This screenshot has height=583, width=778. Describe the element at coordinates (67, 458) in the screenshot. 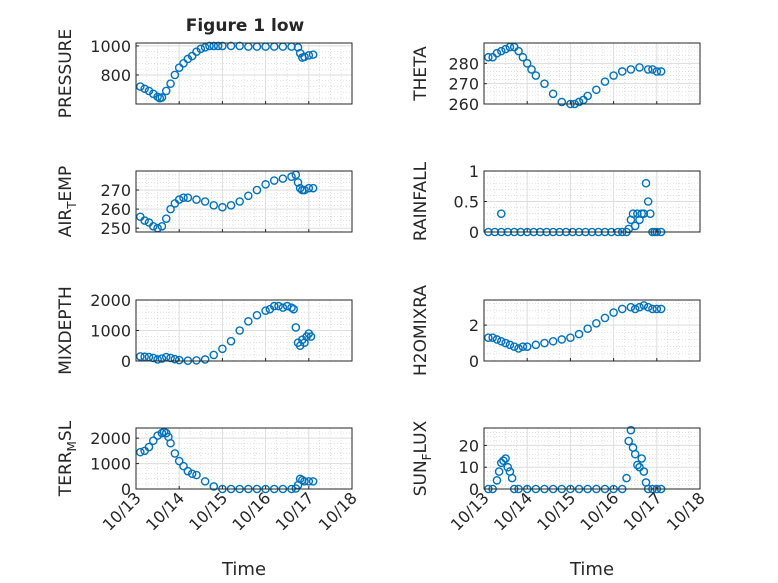

I see `y-axis-label: TERRMSL` at that location.